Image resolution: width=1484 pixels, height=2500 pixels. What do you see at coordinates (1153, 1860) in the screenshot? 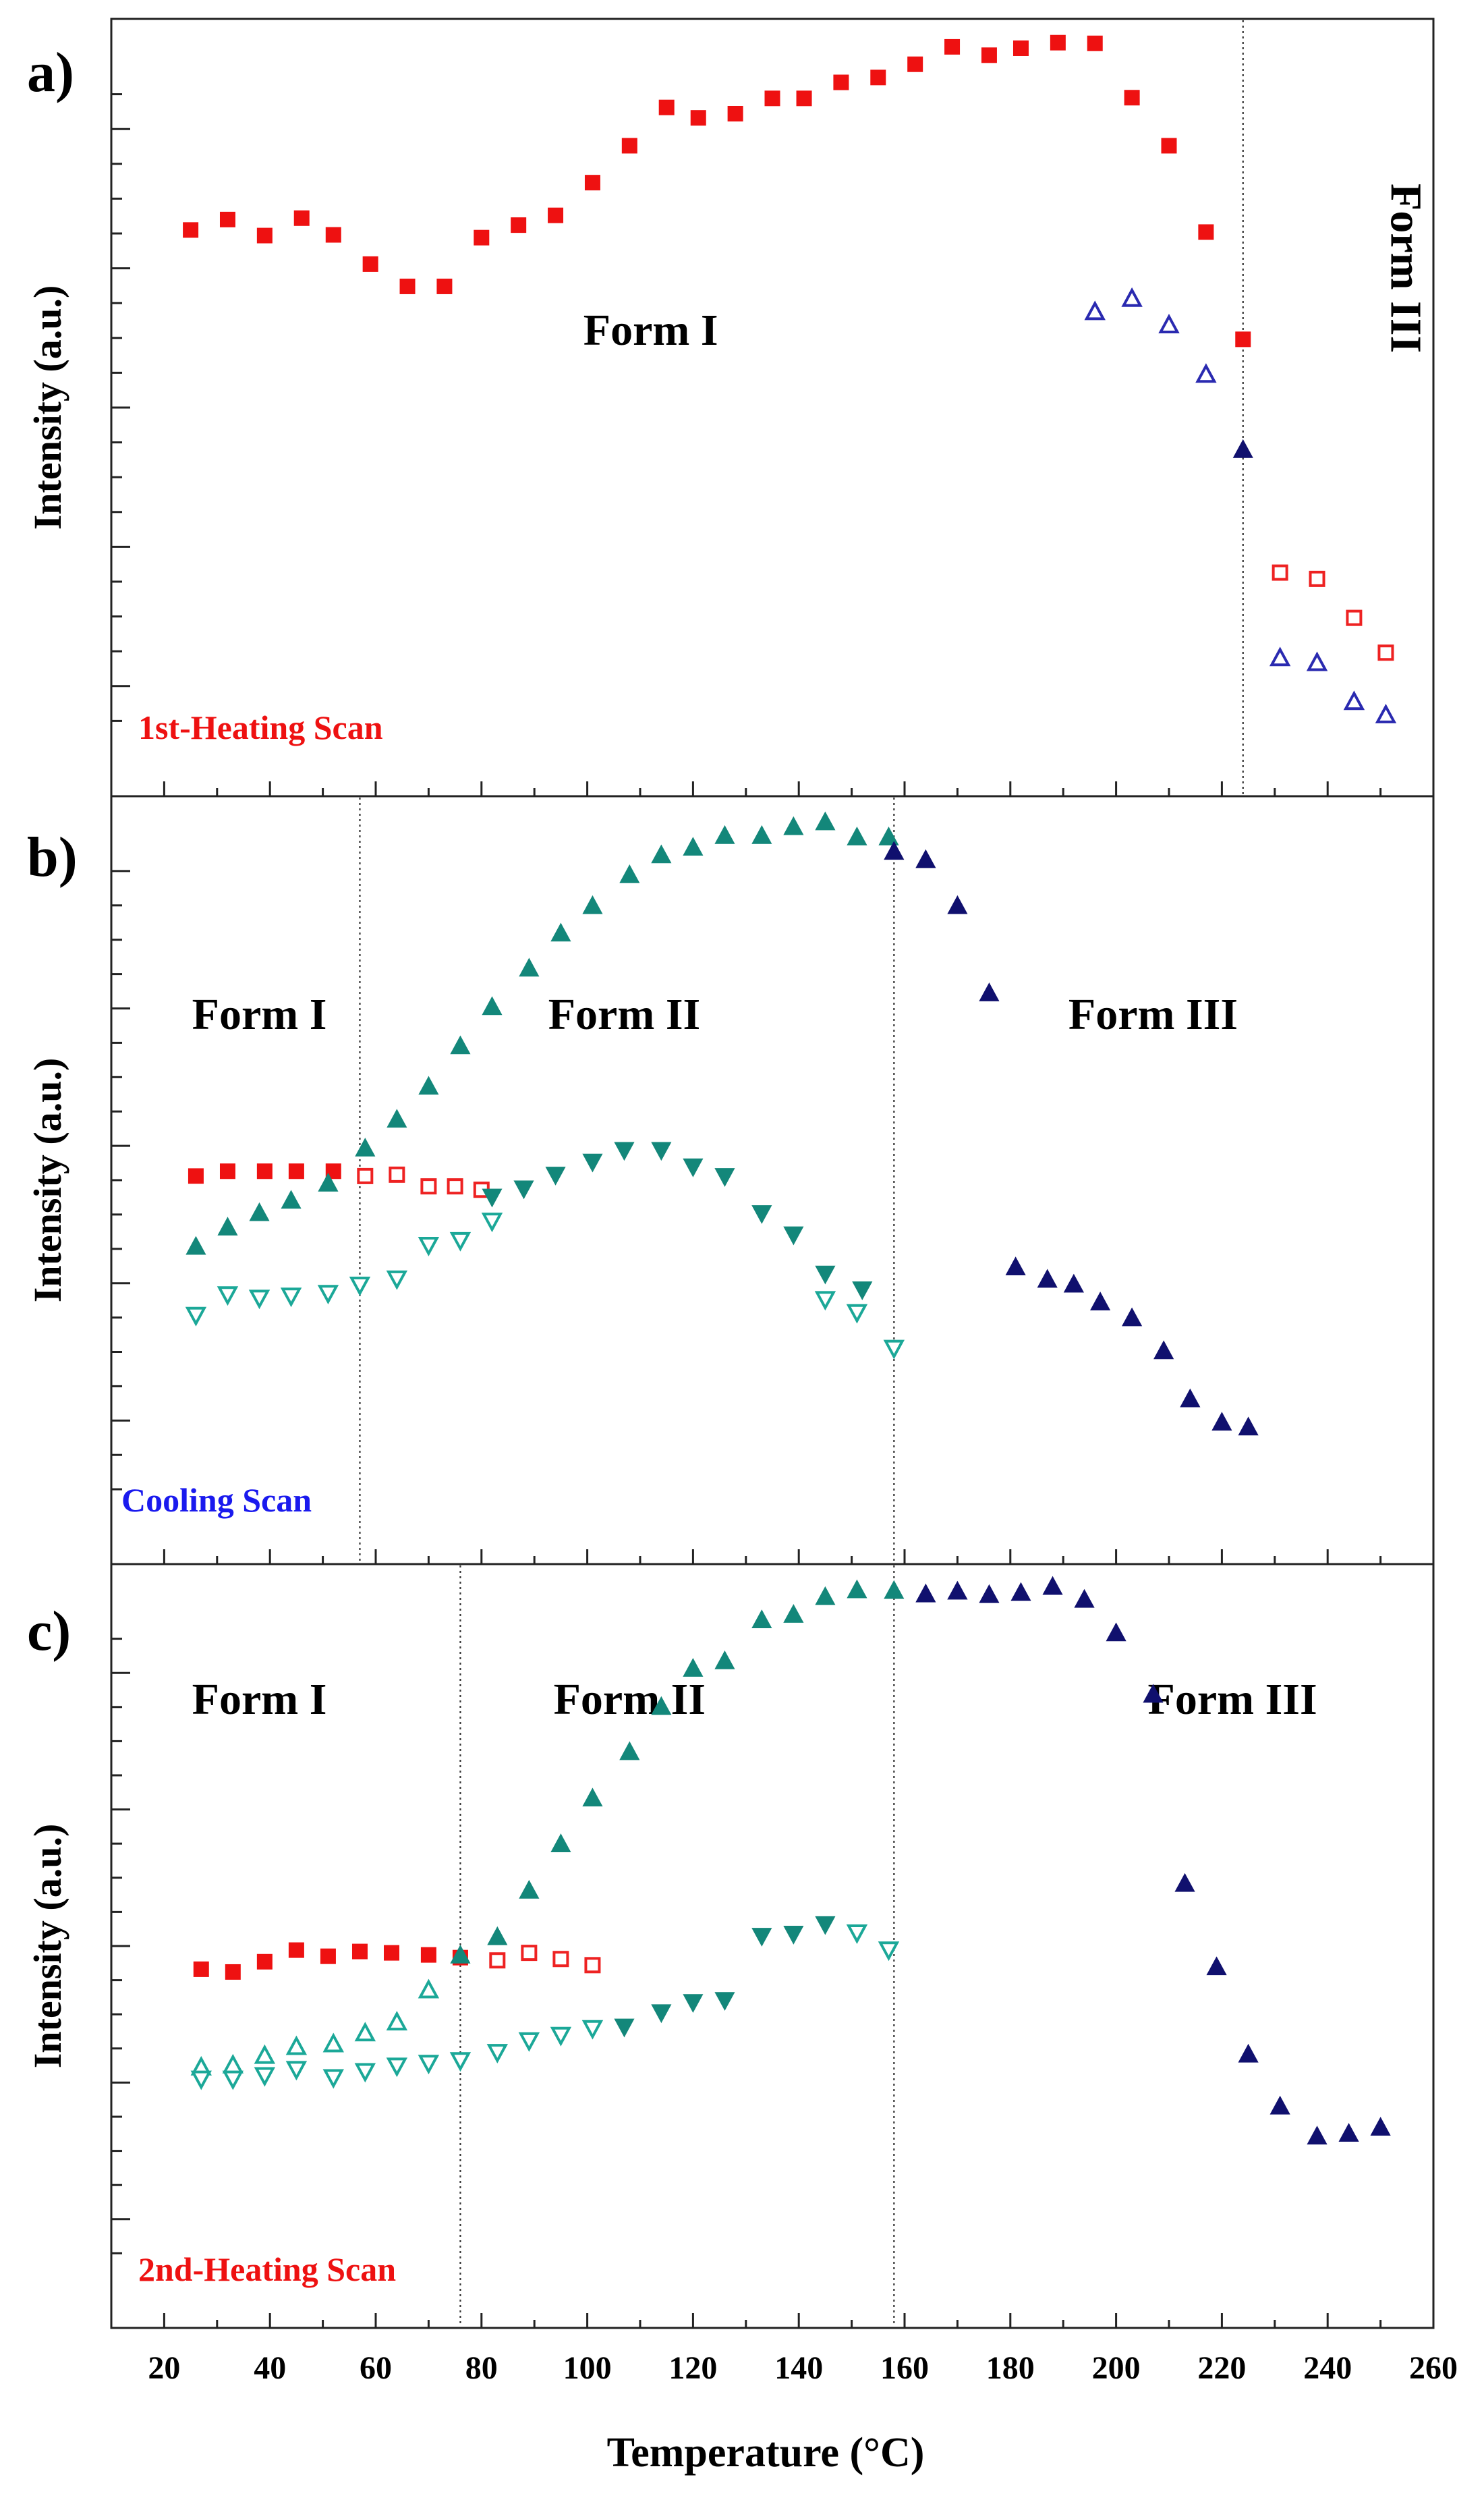
I see `series-filled-triangle-navy` at bounding box center [1153, 1860].